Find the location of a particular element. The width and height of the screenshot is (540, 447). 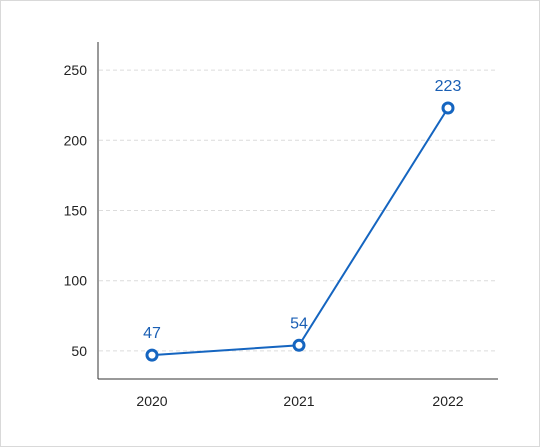

x-tick-label: 2021 is located at coordinates (298, 401).